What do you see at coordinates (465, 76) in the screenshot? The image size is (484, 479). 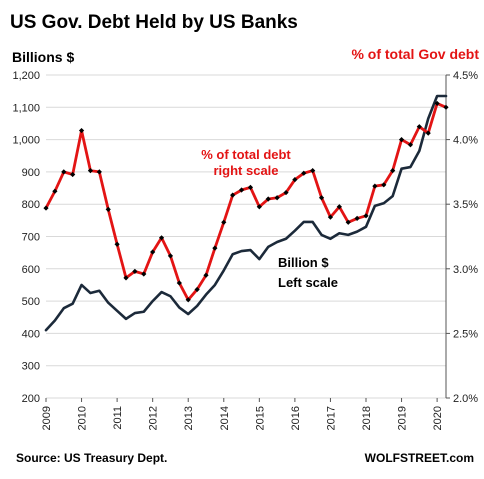 I see `right-tick-label: 4.5%` at bounding box center [465, 76].